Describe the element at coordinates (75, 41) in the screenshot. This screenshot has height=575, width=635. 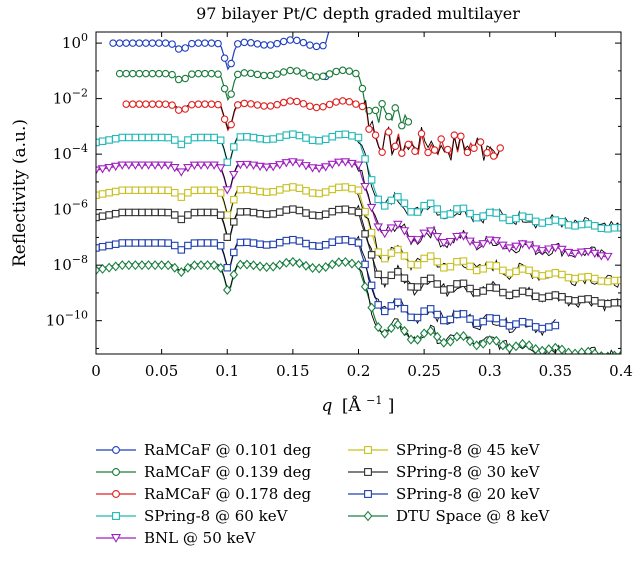
I see `y-tick-label: 10⁰` at that location.